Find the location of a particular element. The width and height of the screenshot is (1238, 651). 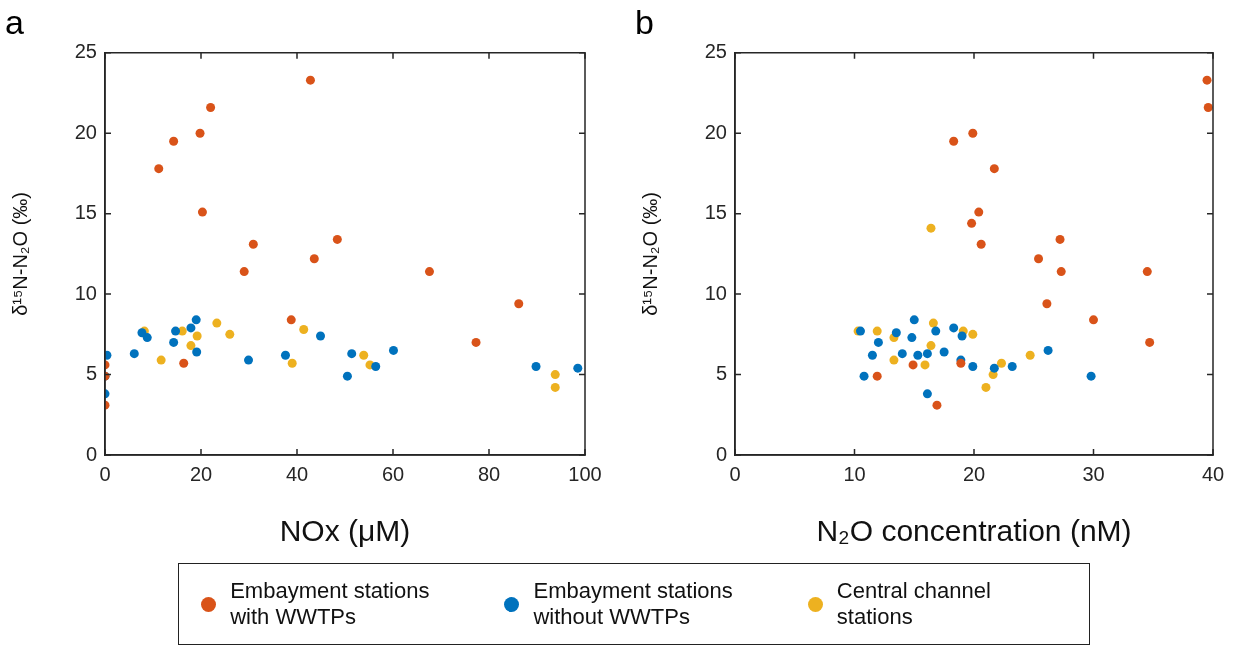

chart-title: b is located at coordinates (644, 21).